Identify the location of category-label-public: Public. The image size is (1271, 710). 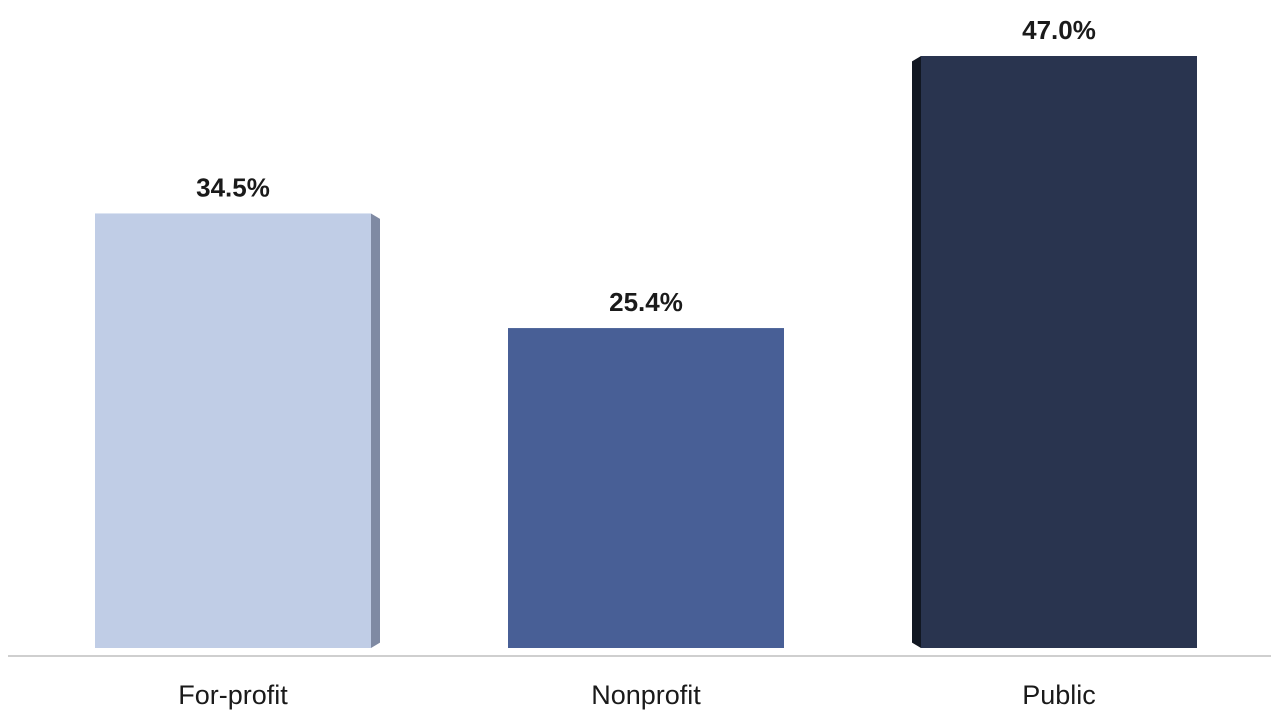
(1059, 695).